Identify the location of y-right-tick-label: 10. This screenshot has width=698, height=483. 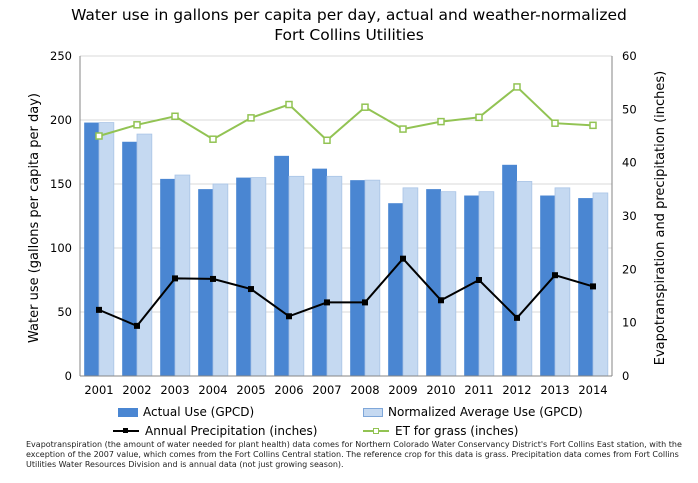
(629, 323).